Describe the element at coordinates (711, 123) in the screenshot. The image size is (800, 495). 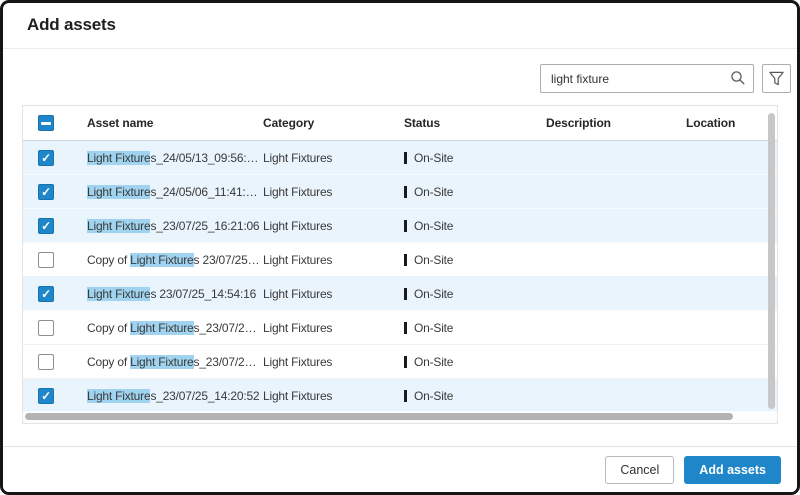
I see `column-header-location: Location` at that location.